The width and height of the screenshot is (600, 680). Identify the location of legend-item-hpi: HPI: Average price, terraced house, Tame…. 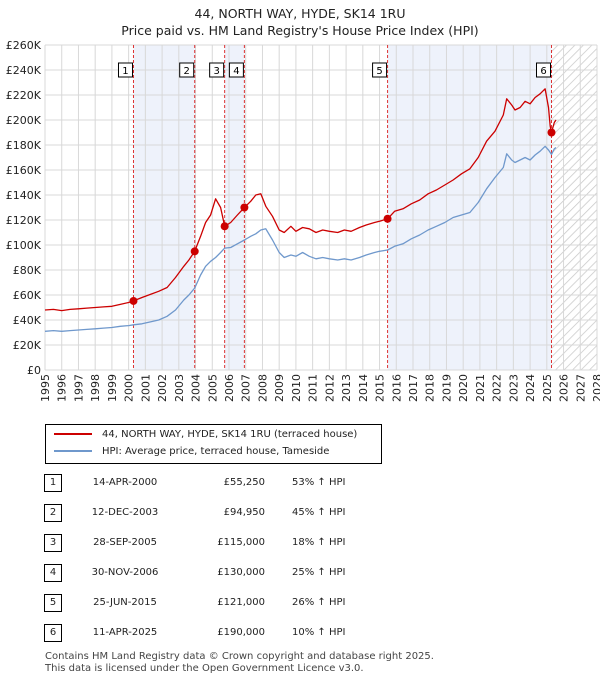
(191, 452).